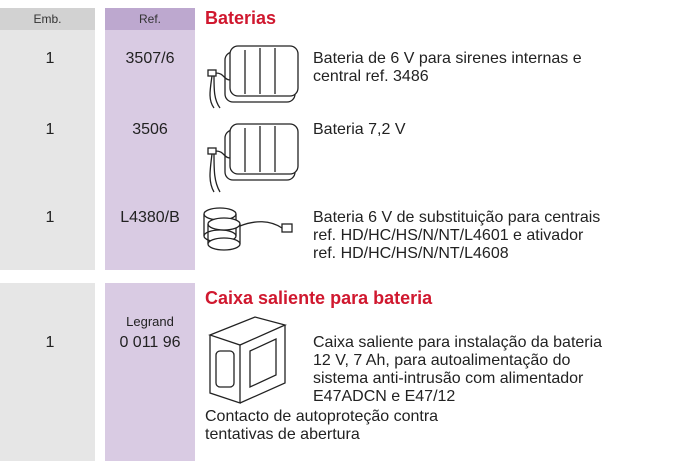 The image size is (700, 461). I want to click on description-line: E47ADCN e E47/12, so click(384, 396).